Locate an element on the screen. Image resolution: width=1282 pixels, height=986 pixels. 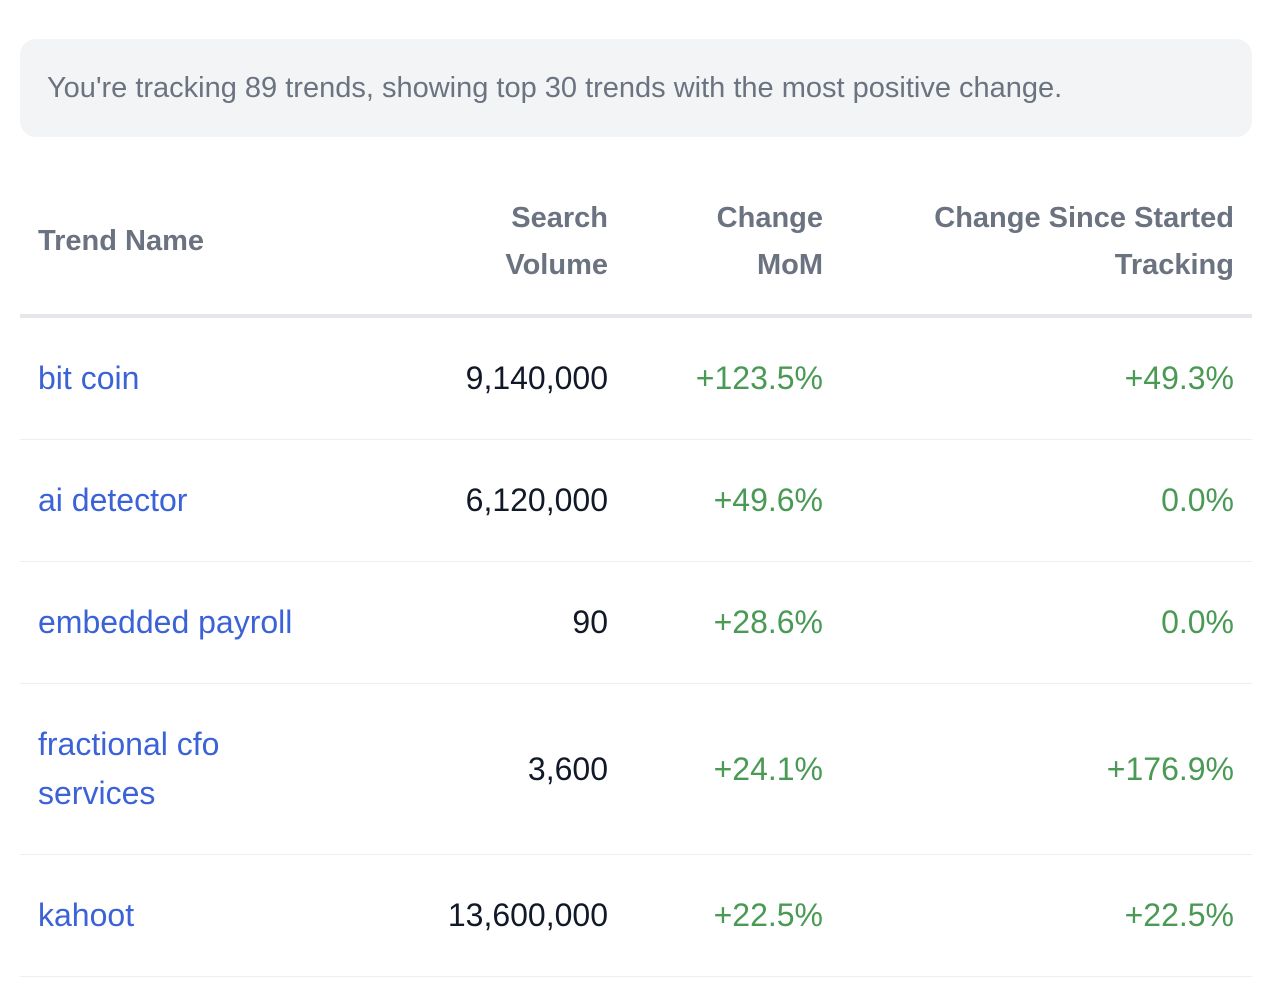
header-change-mom: Change MoM is located at coordinates (769, 241).